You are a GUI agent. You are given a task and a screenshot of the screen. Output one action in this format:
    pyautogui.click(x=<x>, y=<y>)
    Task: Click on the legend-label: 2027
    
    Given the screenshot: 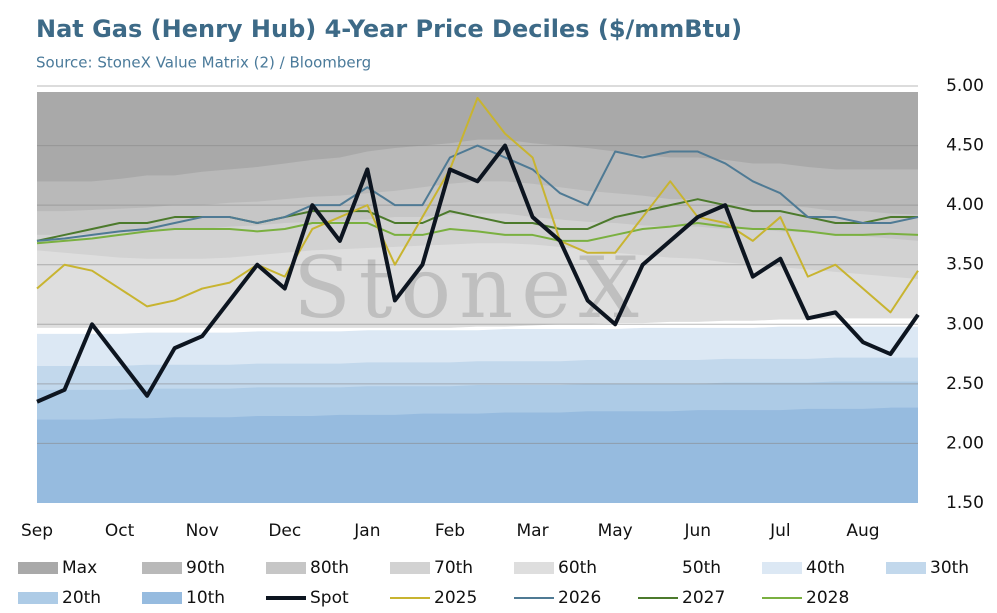 What is the action you would take?
    pyautogui.click(x=703, y=598)
    